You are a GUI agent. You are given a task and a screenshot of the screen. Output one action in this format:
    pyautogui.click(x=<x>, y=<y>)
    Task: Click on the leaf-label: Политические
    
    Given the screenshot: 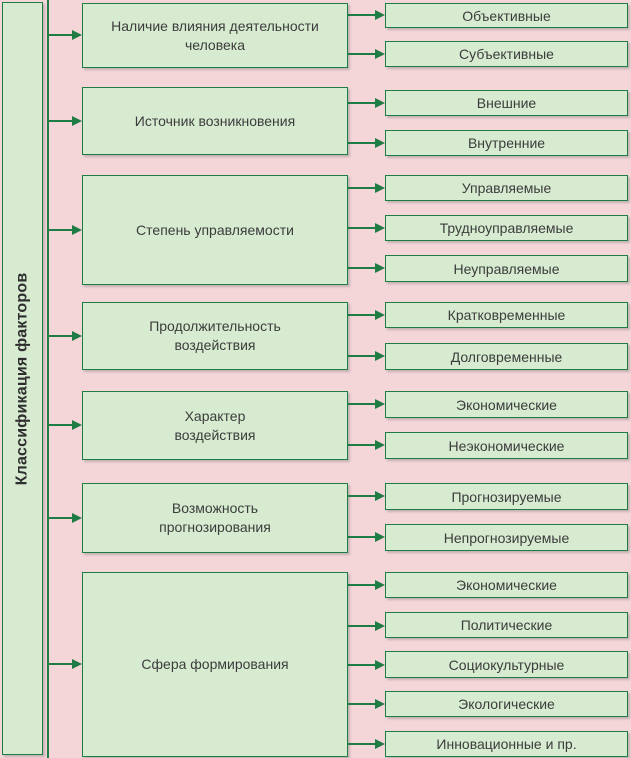 What is the action you would take?
    pyautogui.click(x=506, y=625)
    